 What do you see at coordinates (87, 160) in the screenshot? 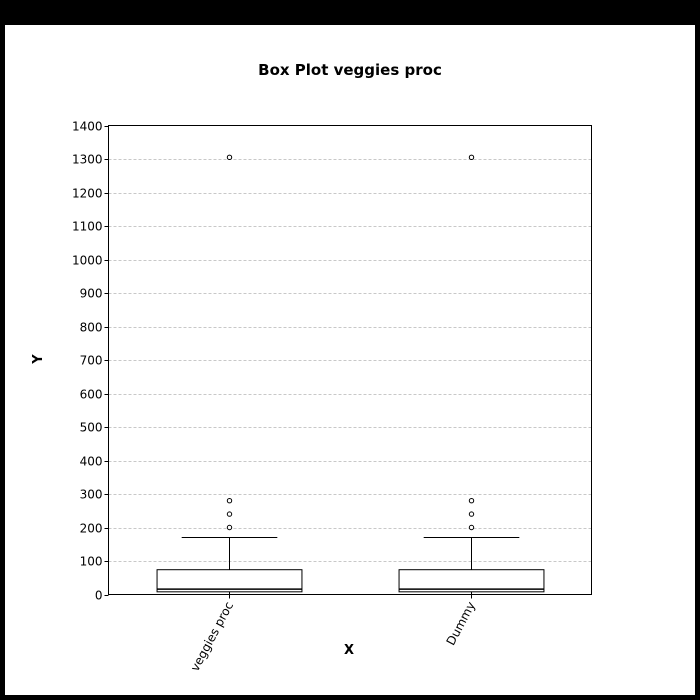
I see `y-tick-label: 1300` at bounding box center [87, 160].